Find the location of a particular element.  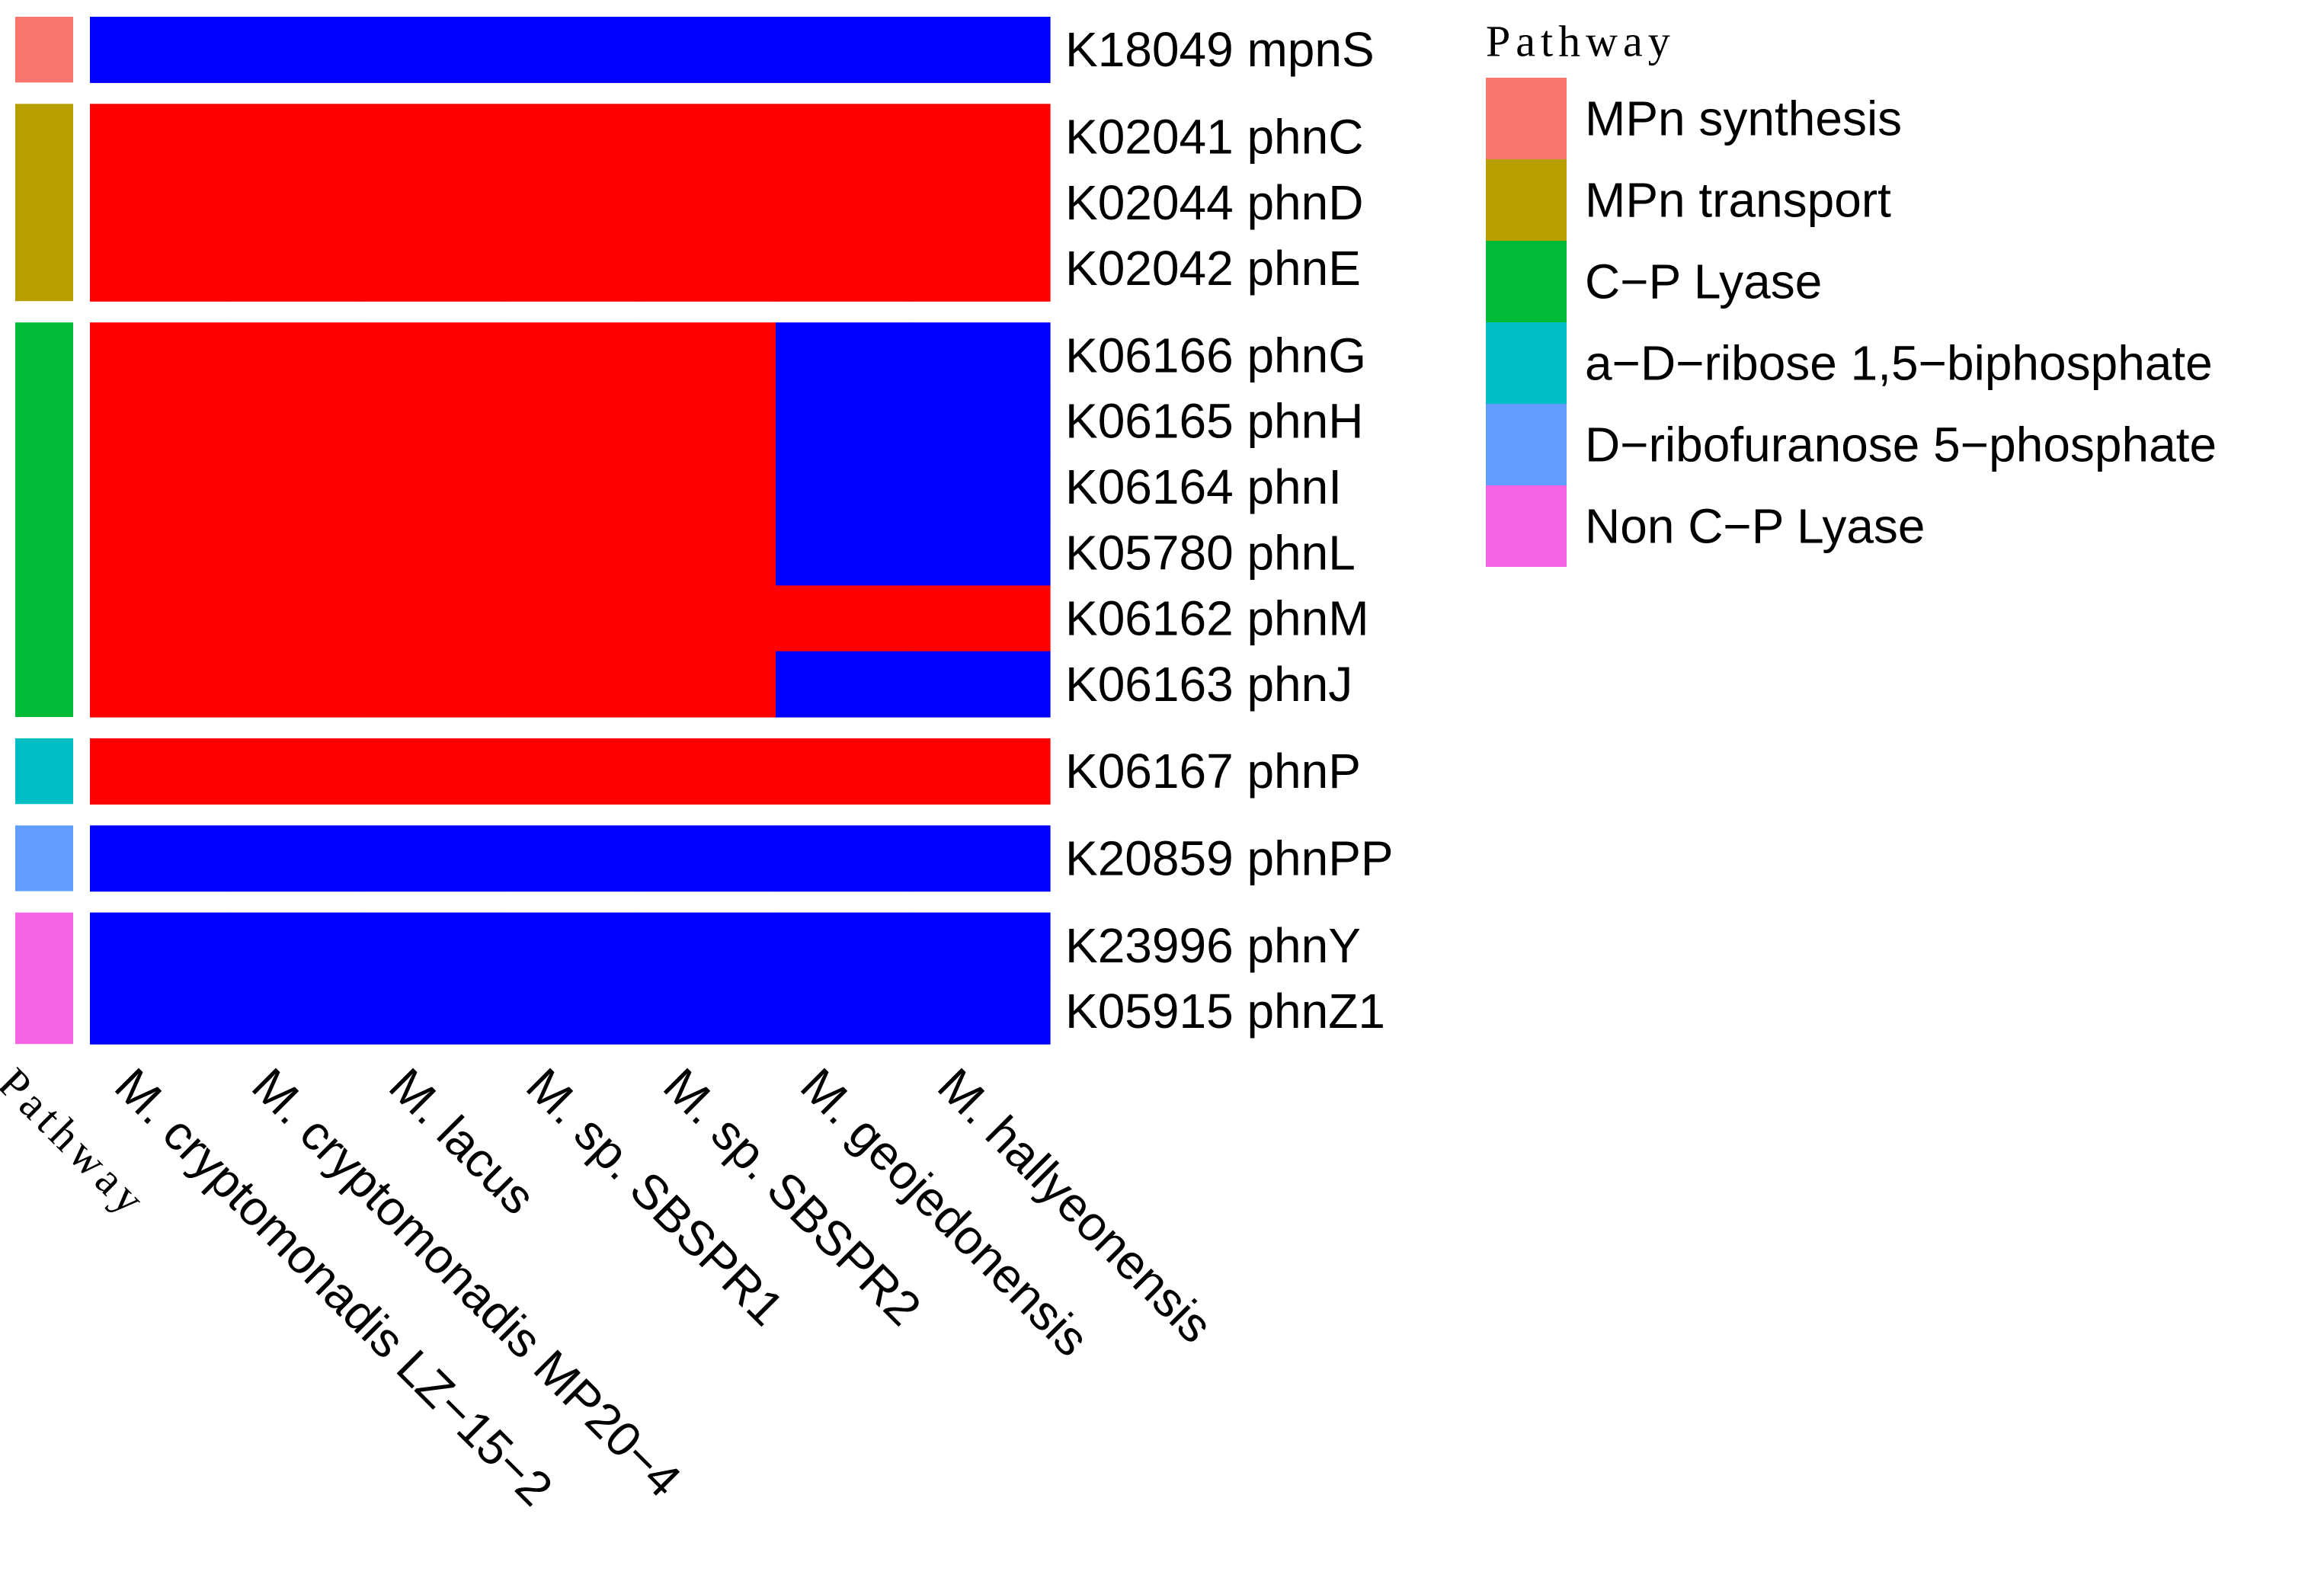

pathway-annotation-column is located at coordinates (44, 531).